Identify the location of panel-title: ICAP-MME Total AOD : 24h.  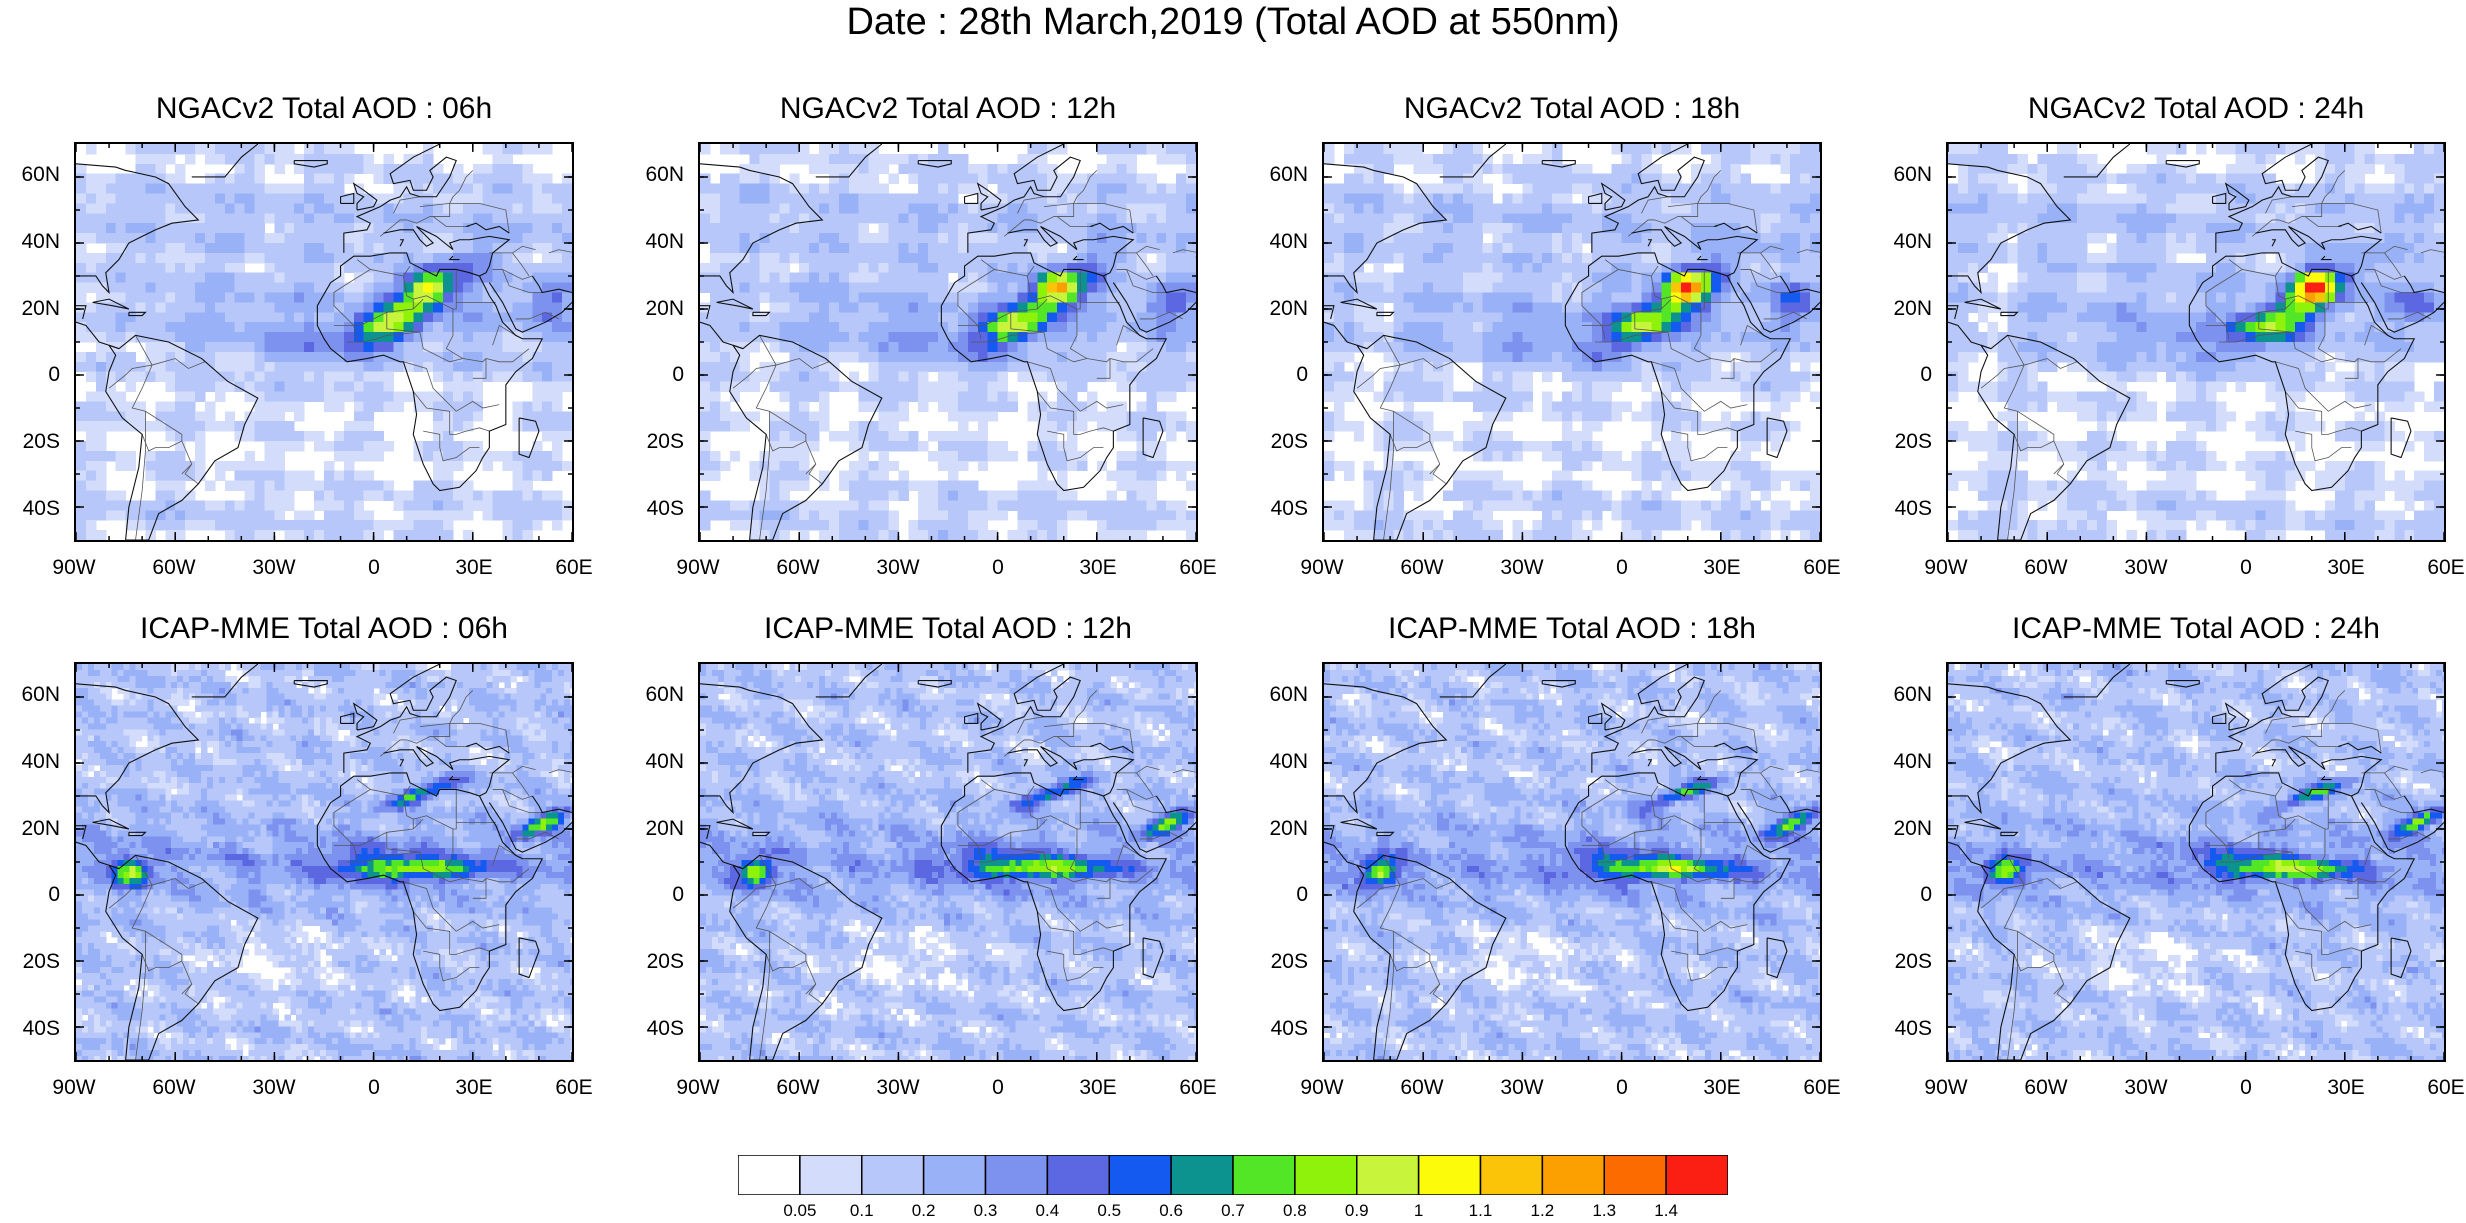
(2176, 629).